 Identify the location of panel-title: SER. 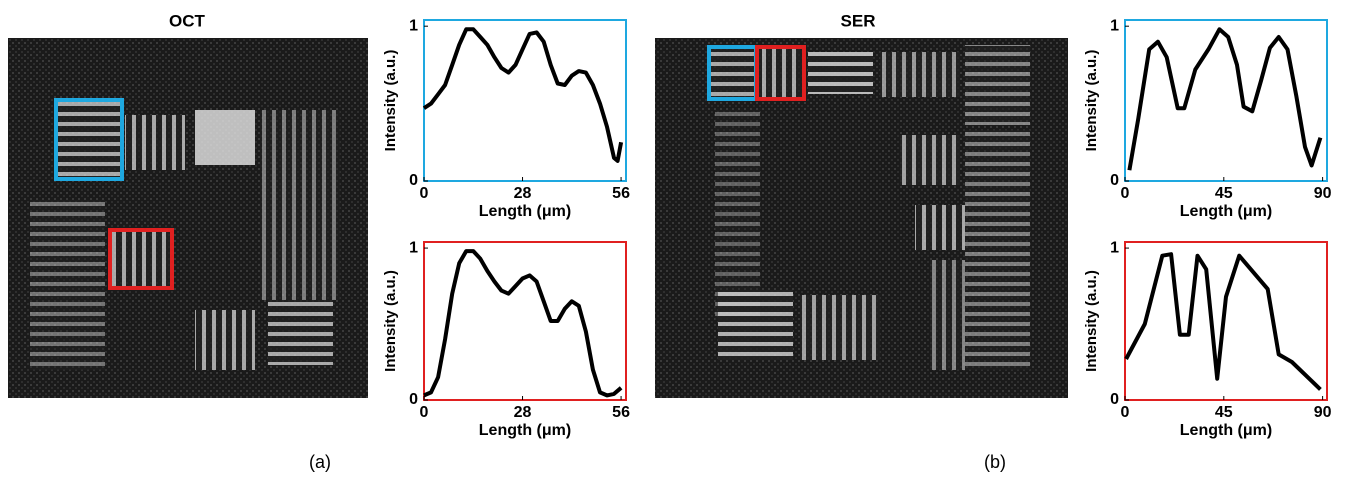
(858, 20).